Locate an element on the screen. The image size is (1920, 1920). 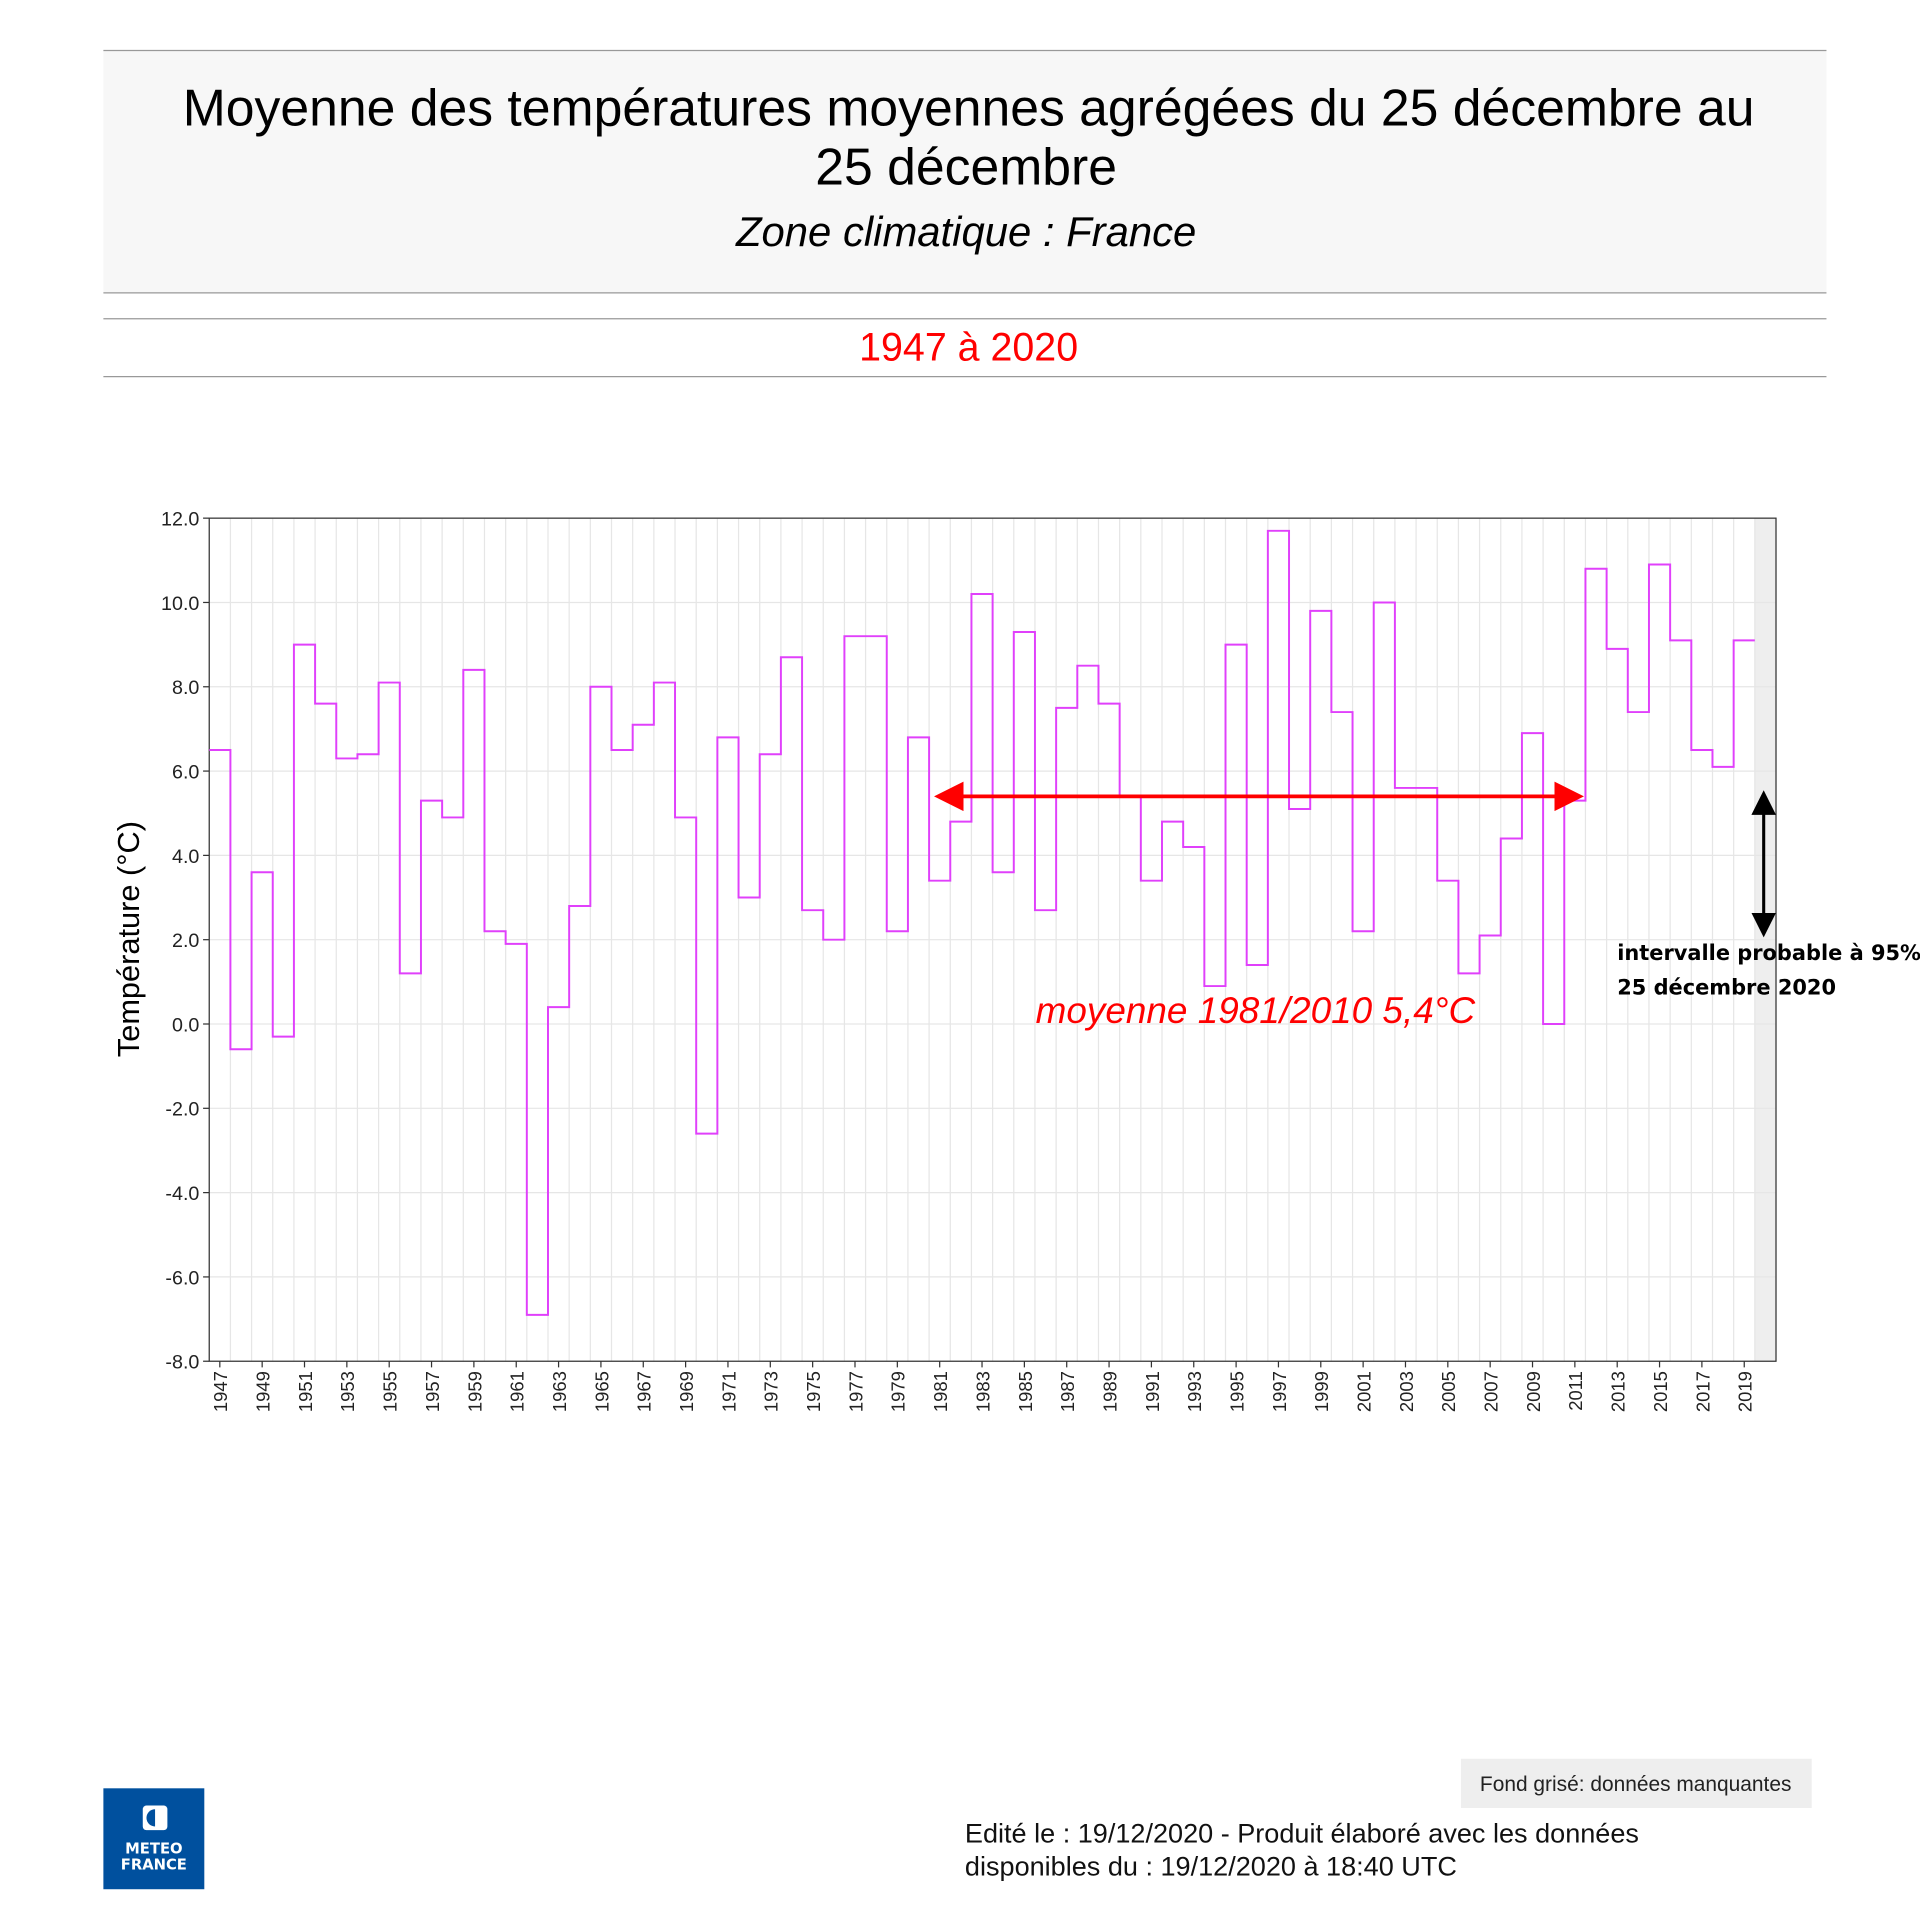
x-tick-label: 1949 is located at coordinates (263, 1391).